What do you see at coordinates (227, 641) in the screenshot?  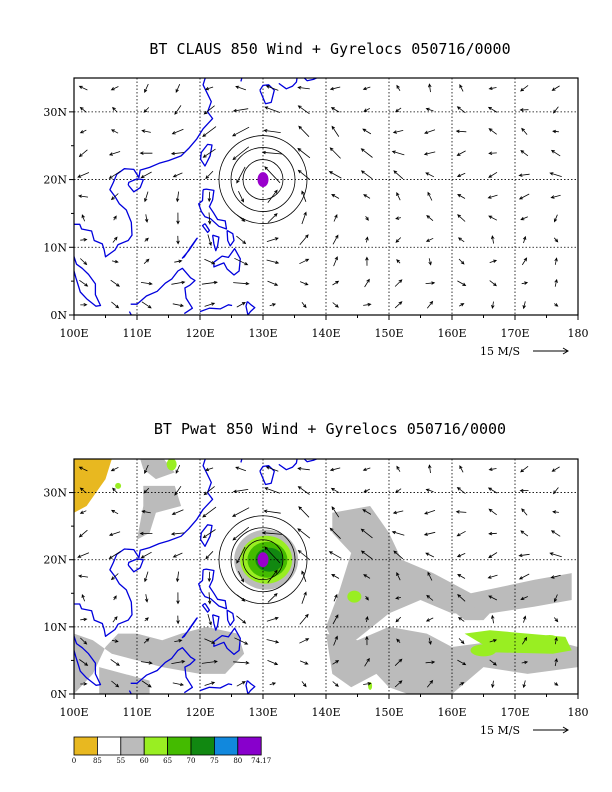 I see `mindanao-coast` at bounding box center [227, 641].